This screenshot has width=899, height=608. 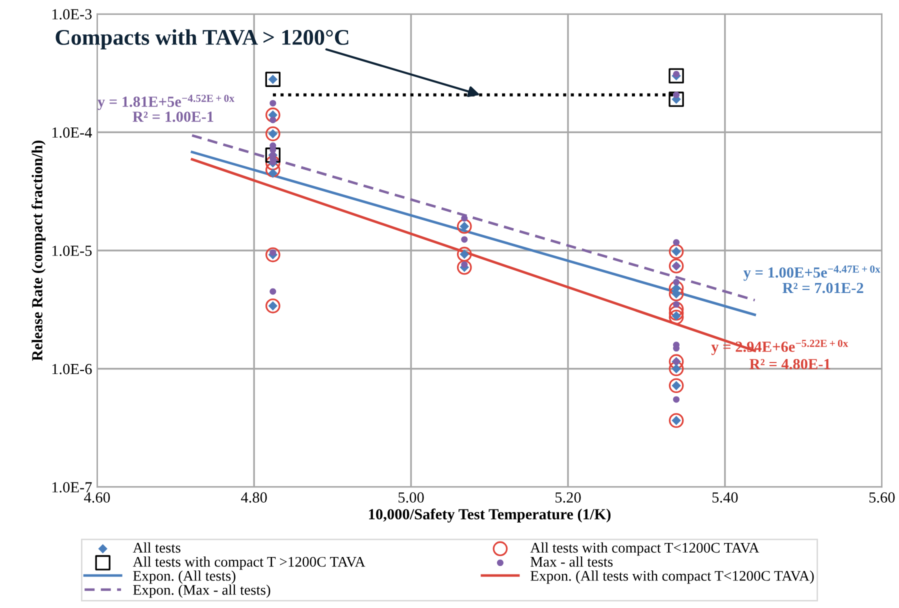 What do you see at coordinates (201, 591) in the screenshot?
I see `legend-label: Expon. (Max - all tests)` at bounding box center [201, 591].